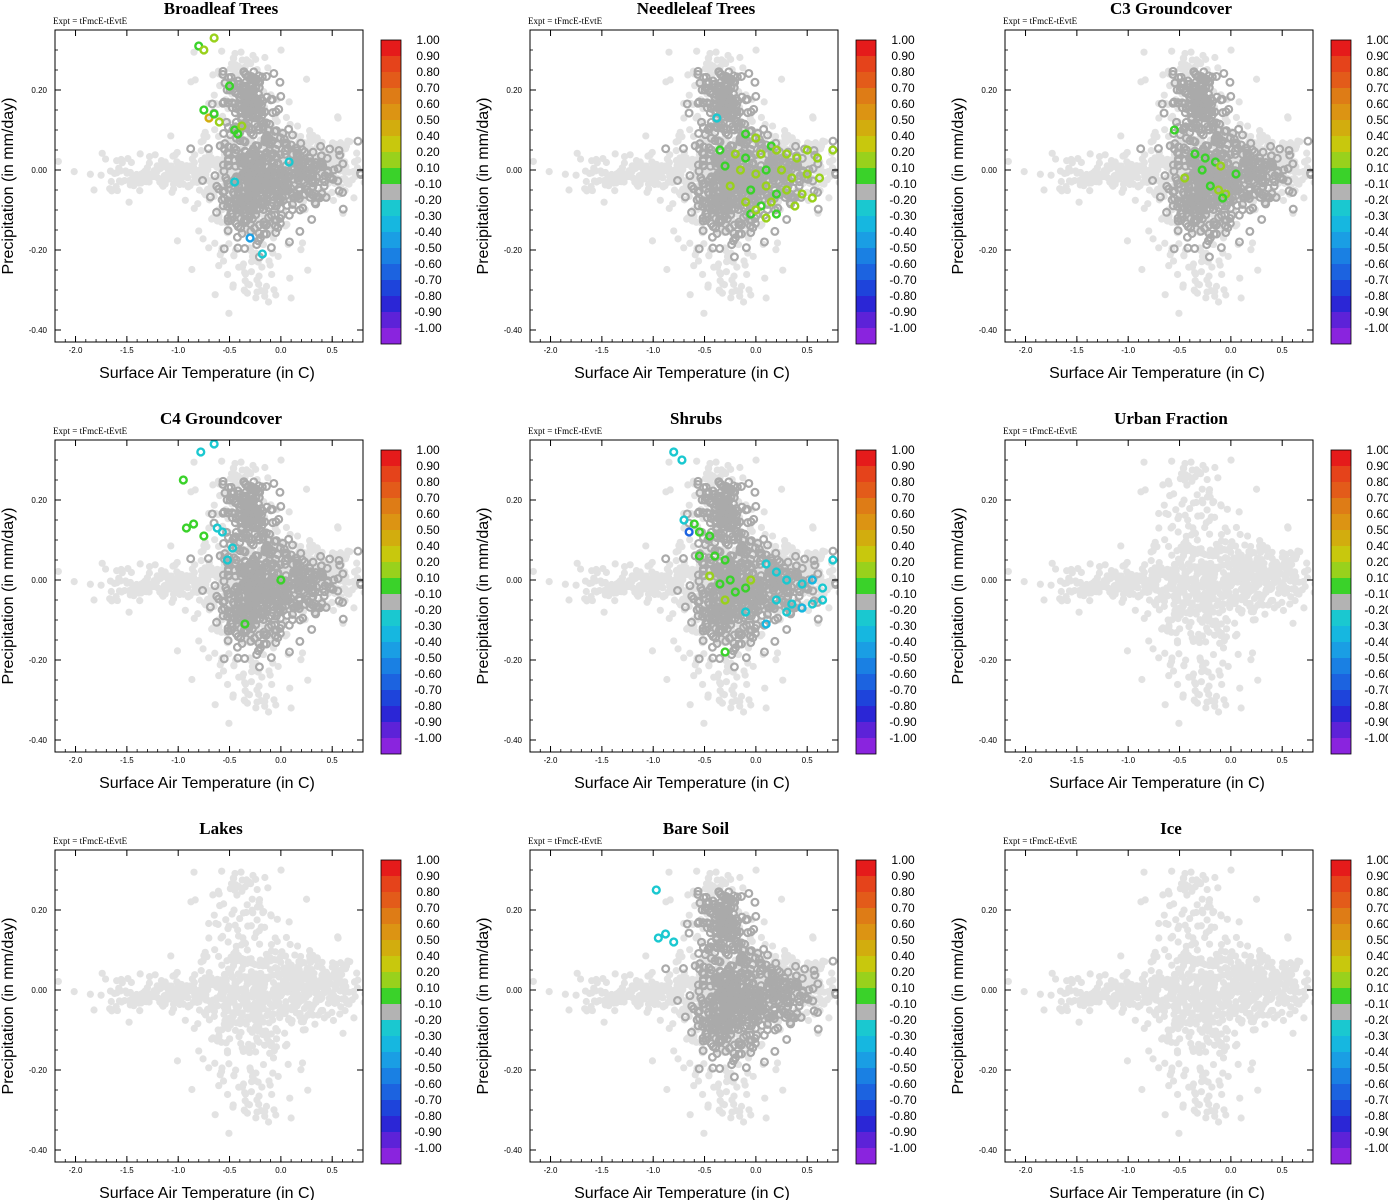  I want to click on colorbar-label: 0.50, so click(903, 120).